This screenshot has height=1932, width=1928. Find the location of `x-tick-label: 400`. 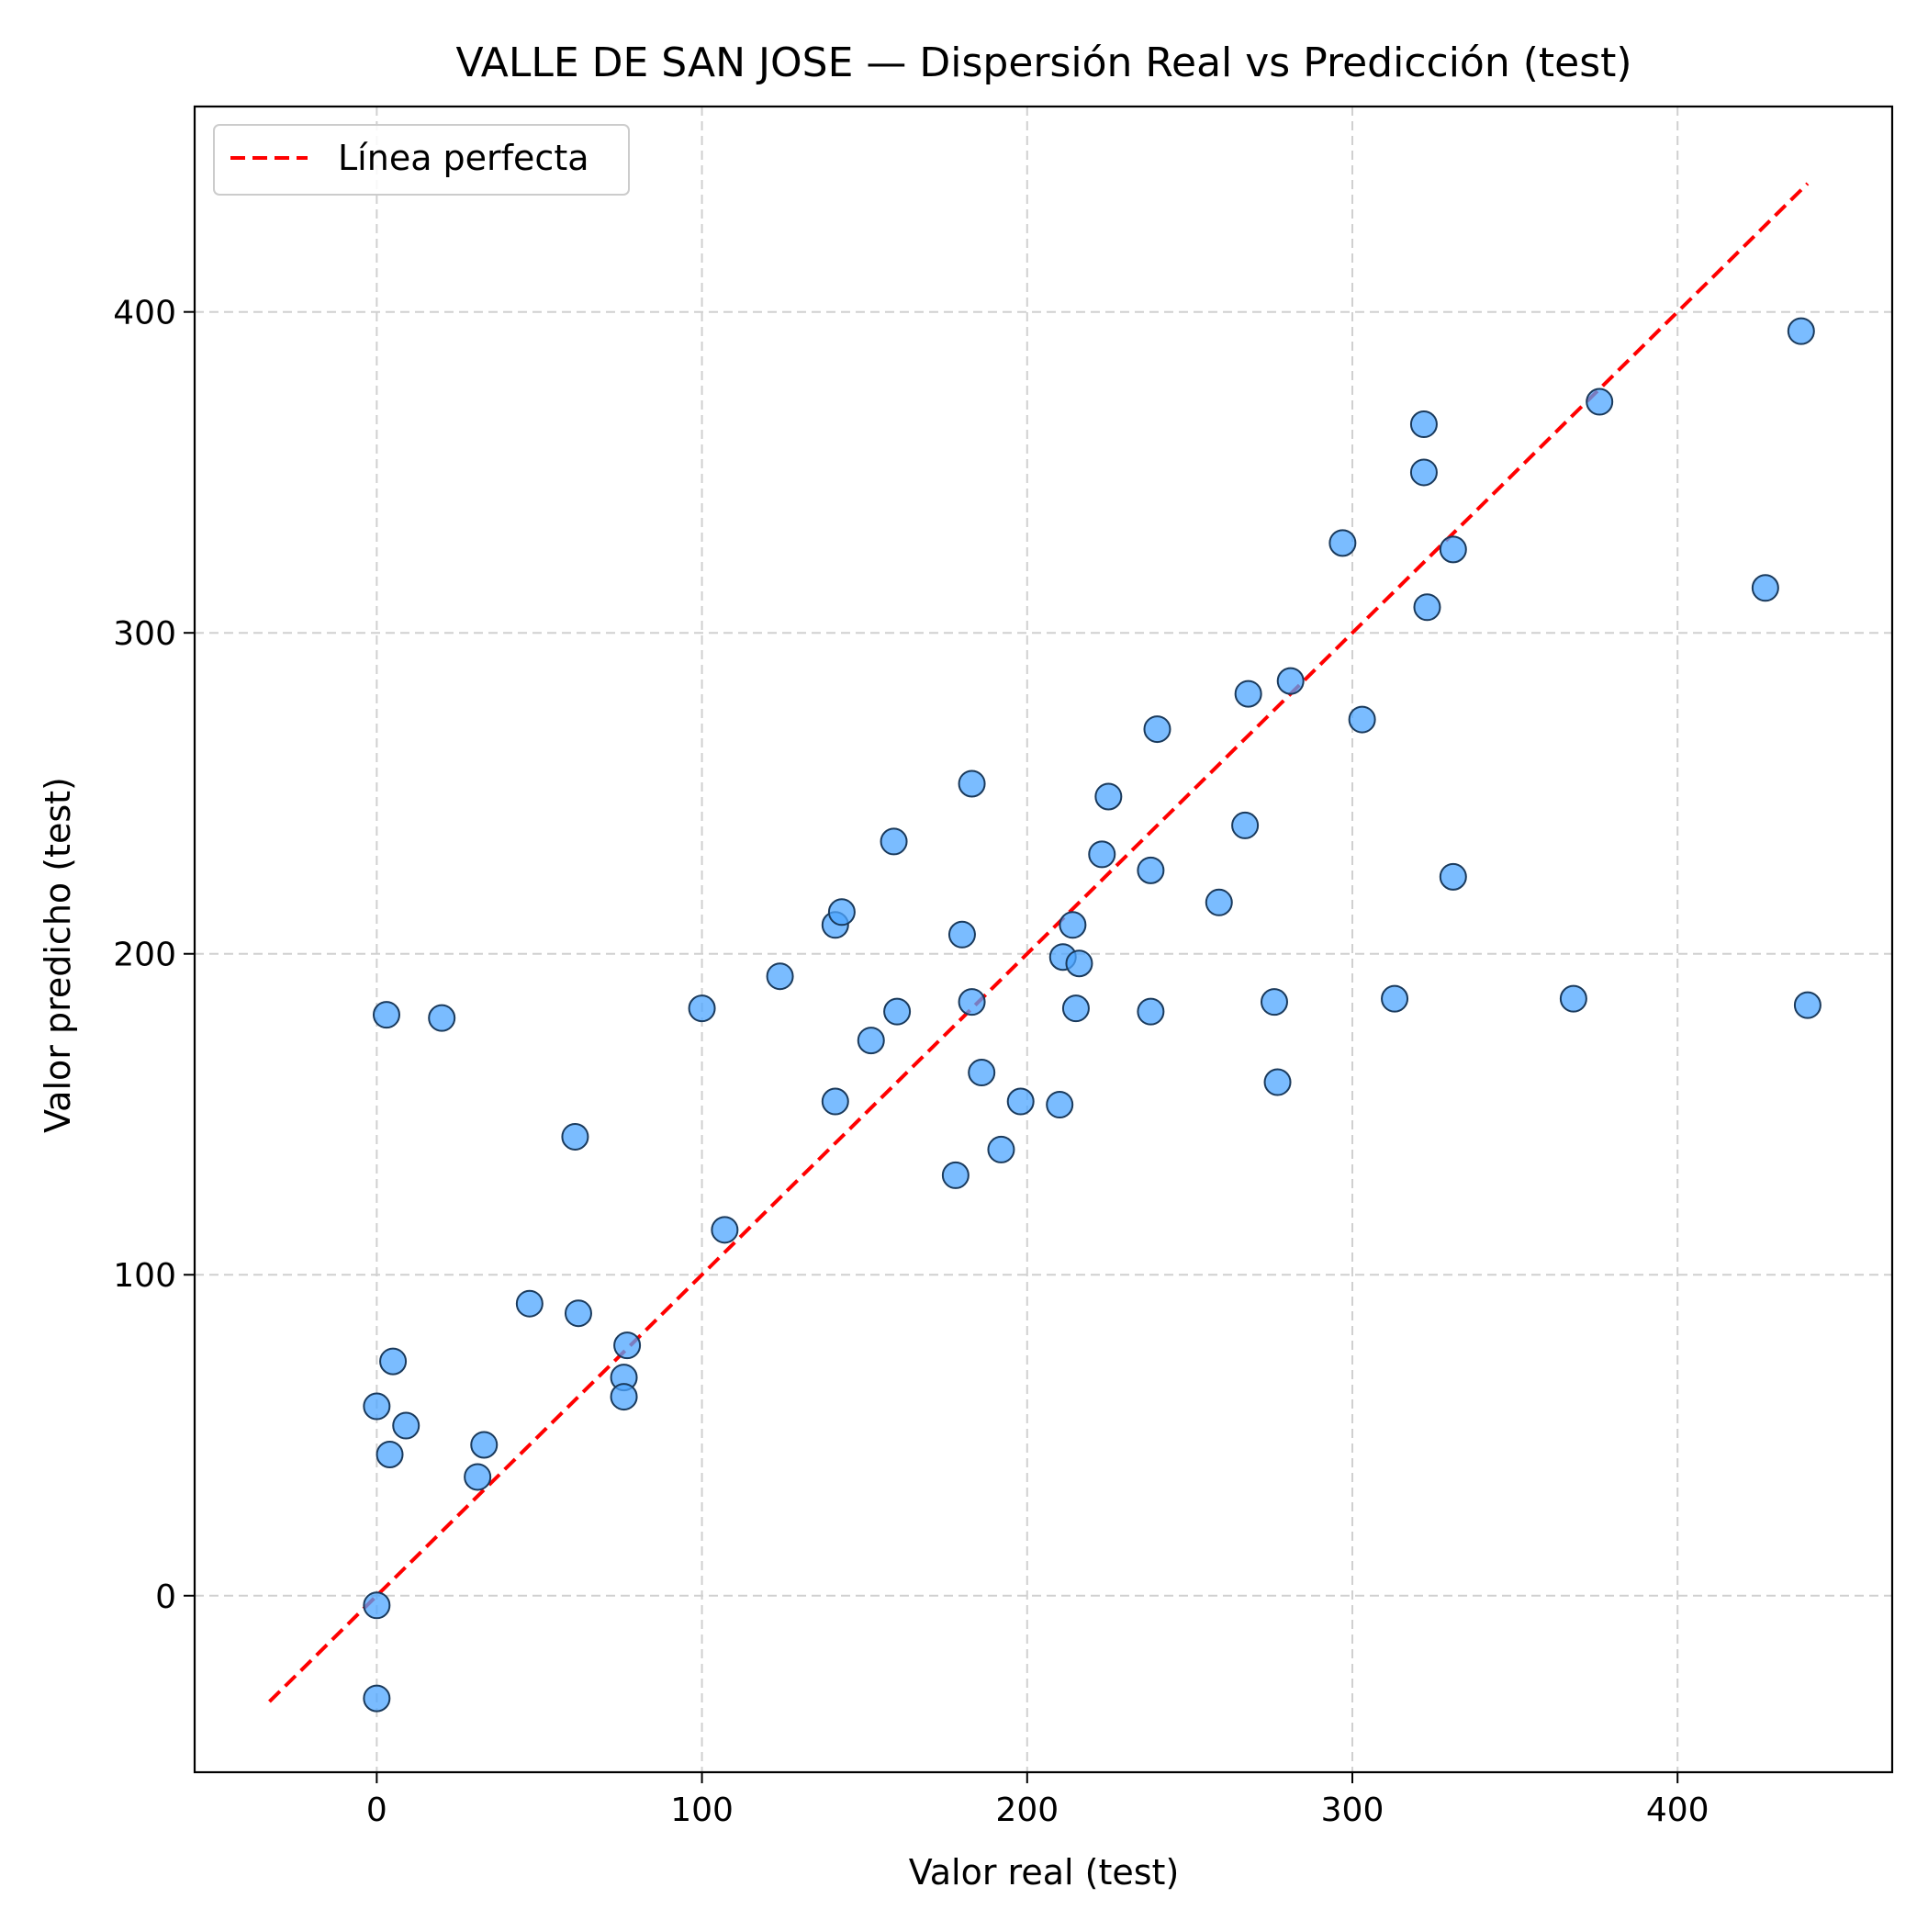

x-tick-label: 400 is located at coordinates (1677, 1810).